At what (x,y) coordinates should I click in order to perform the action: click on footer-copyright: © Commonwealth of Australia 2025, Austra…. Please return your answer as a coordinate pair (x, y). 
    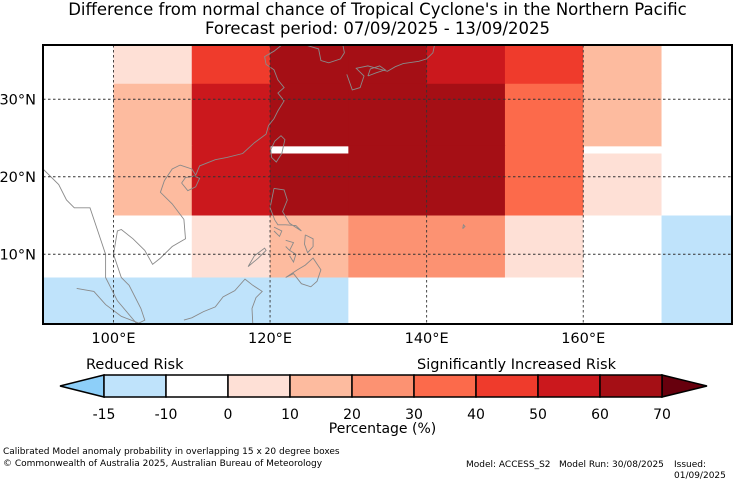
    Looking at the image, I should click on (163, 464).